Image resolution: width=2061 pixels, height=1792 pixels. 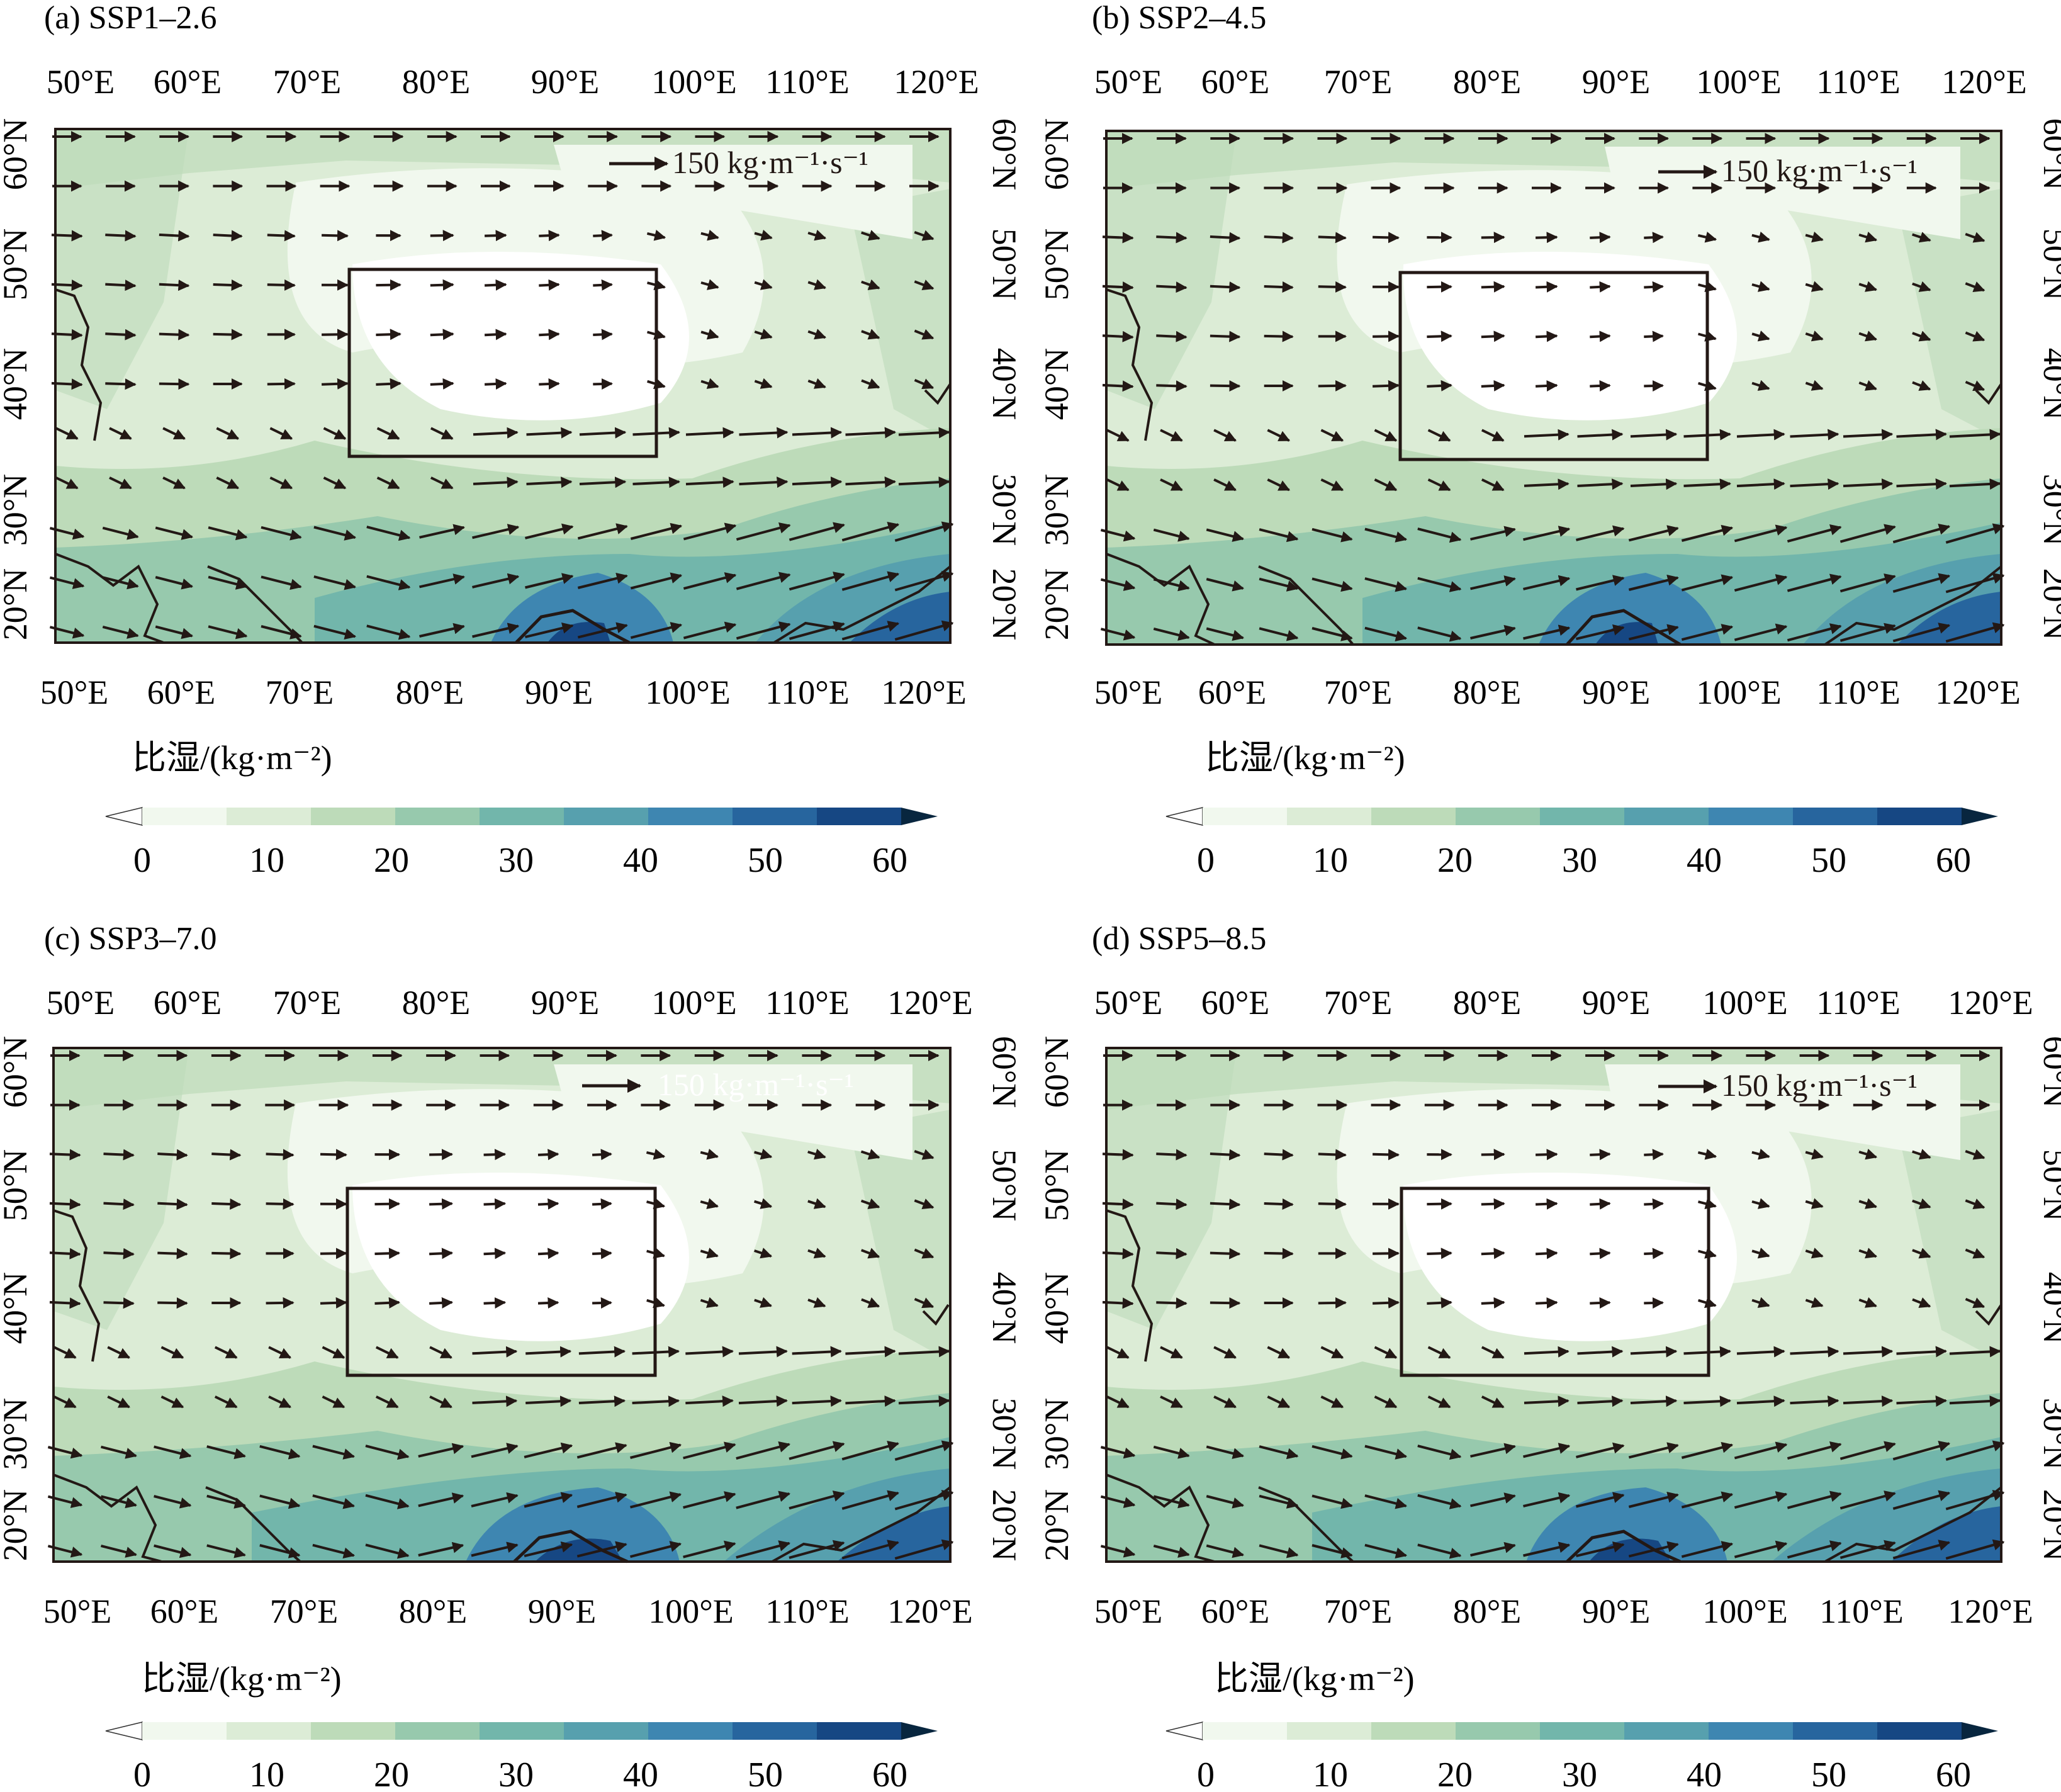 I want to click on panel-title: (b) SSP2–4.5, so click(x=1179, y=18).